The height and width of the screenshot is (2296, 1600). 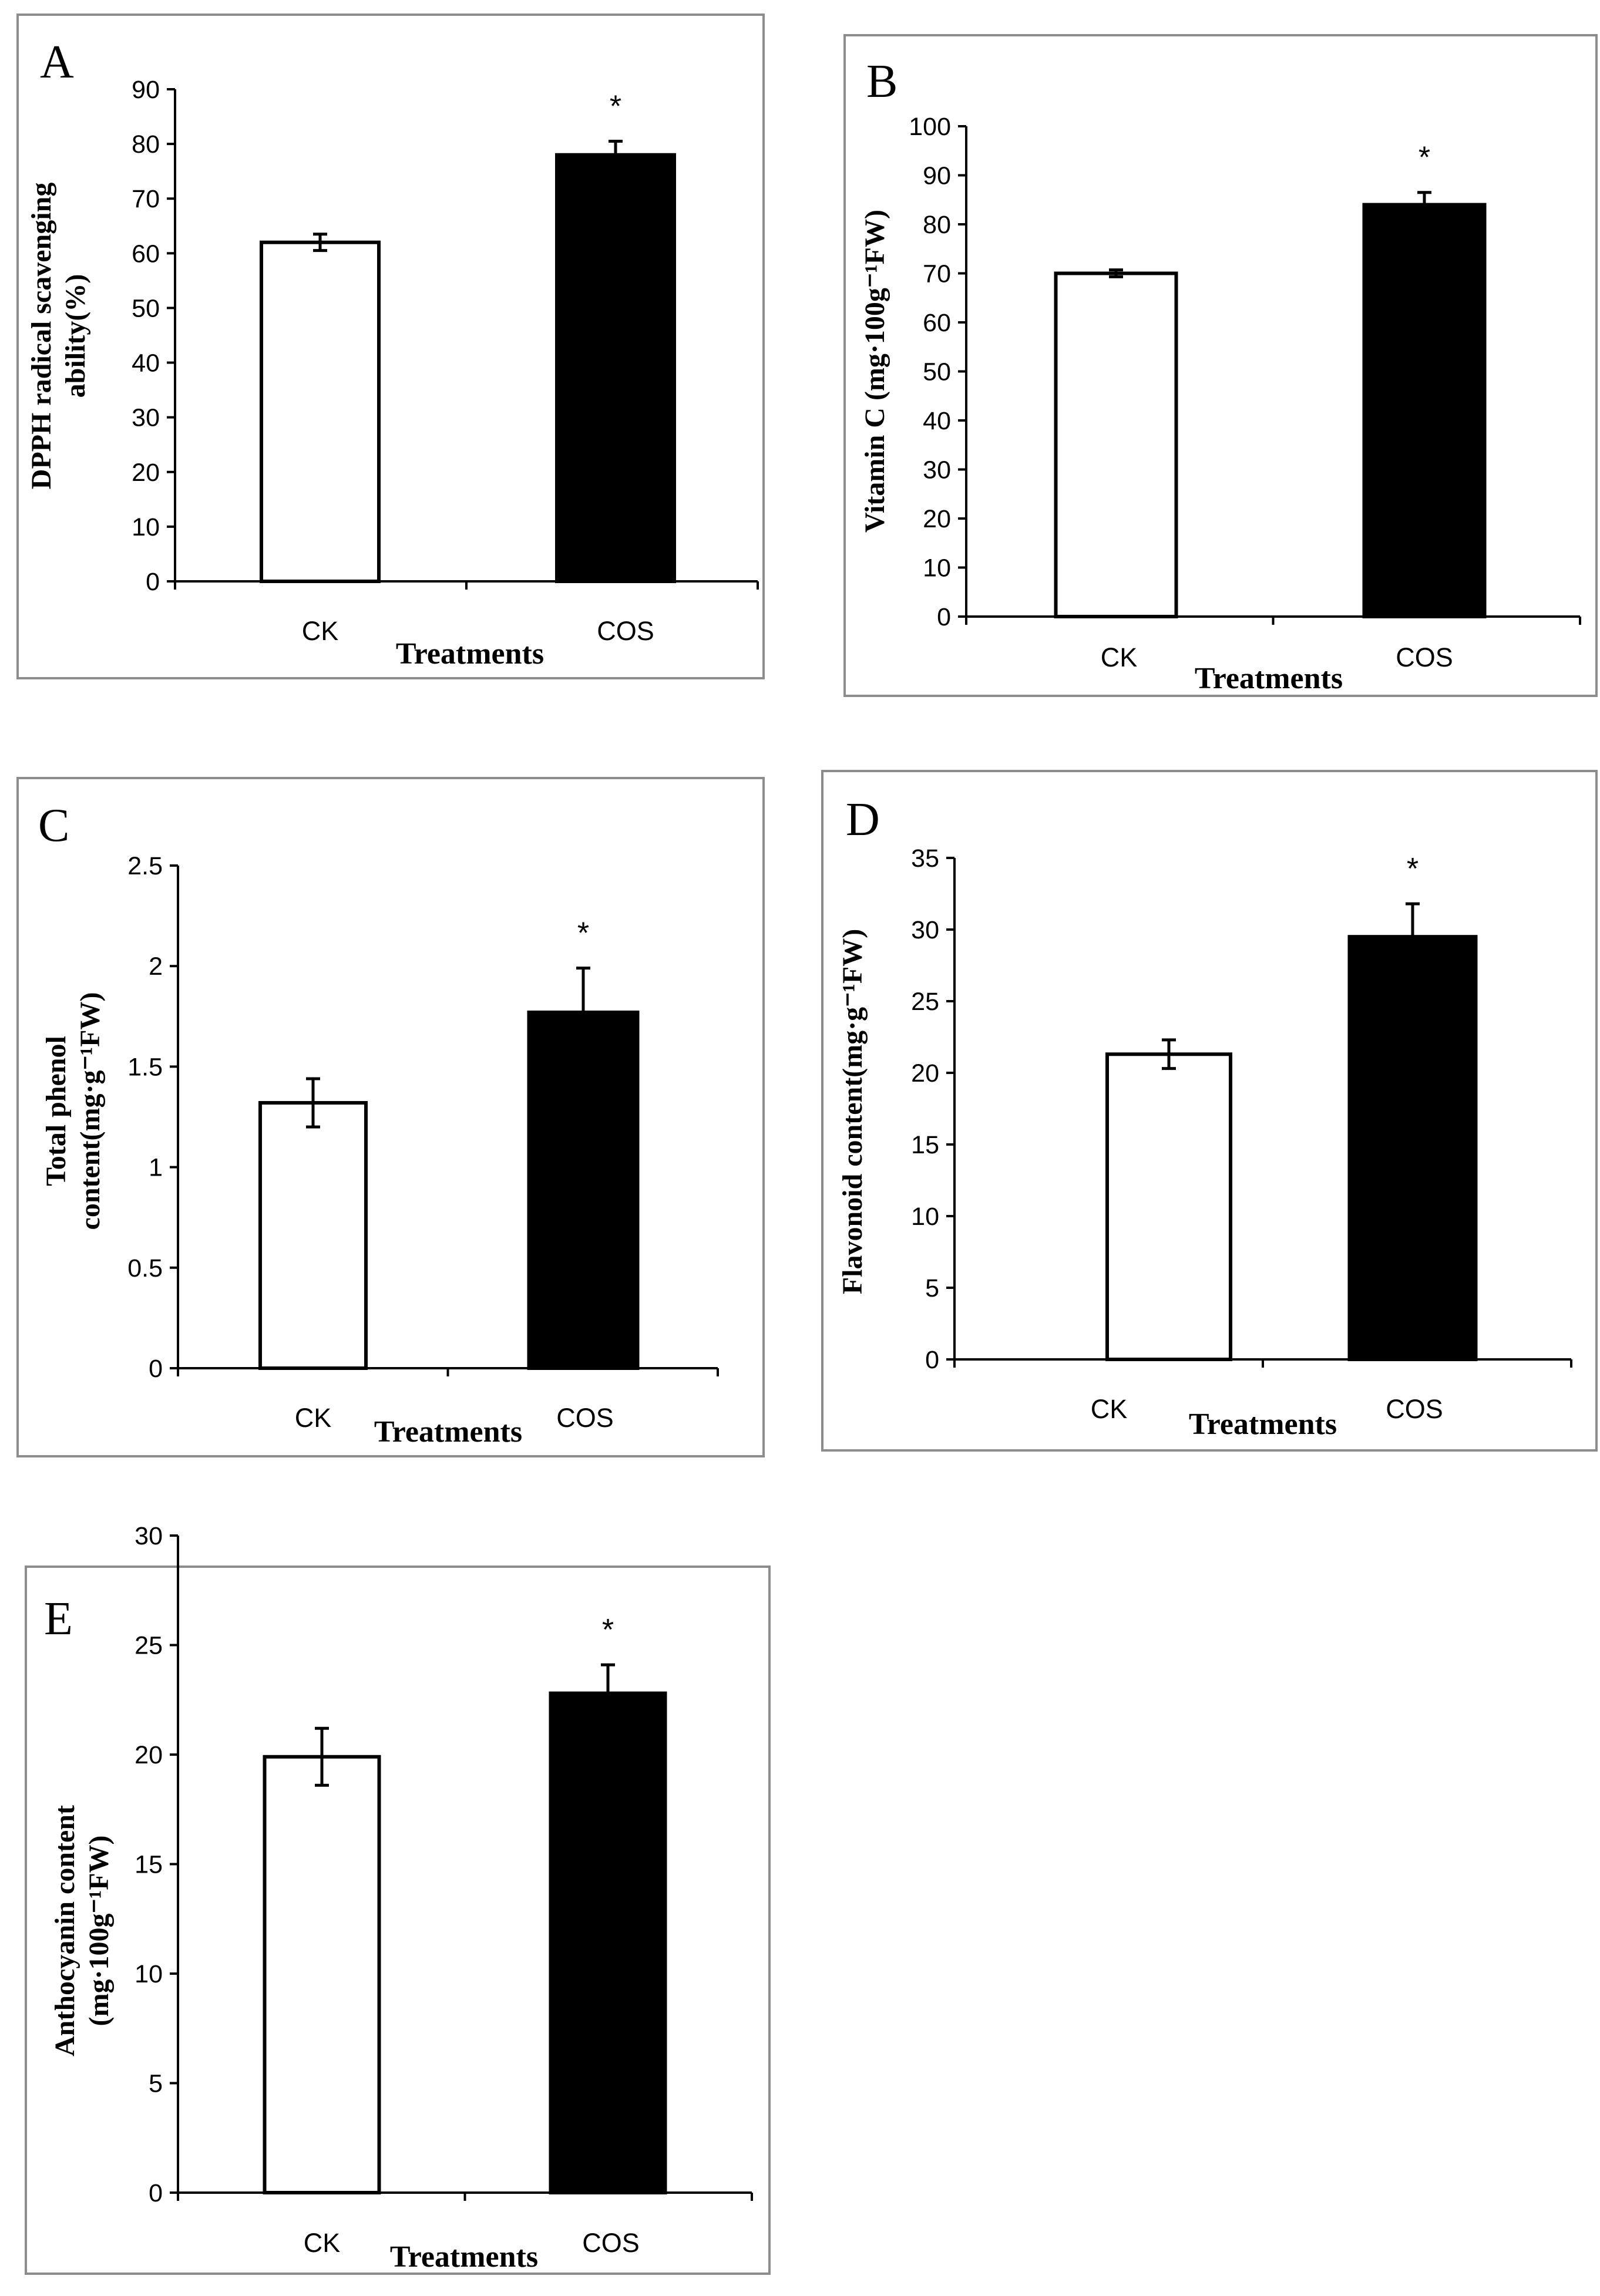 What do you see at coordinates (53, 825) in the screenshot?
I see `panel-label: C` at bounding box center [53, 825].